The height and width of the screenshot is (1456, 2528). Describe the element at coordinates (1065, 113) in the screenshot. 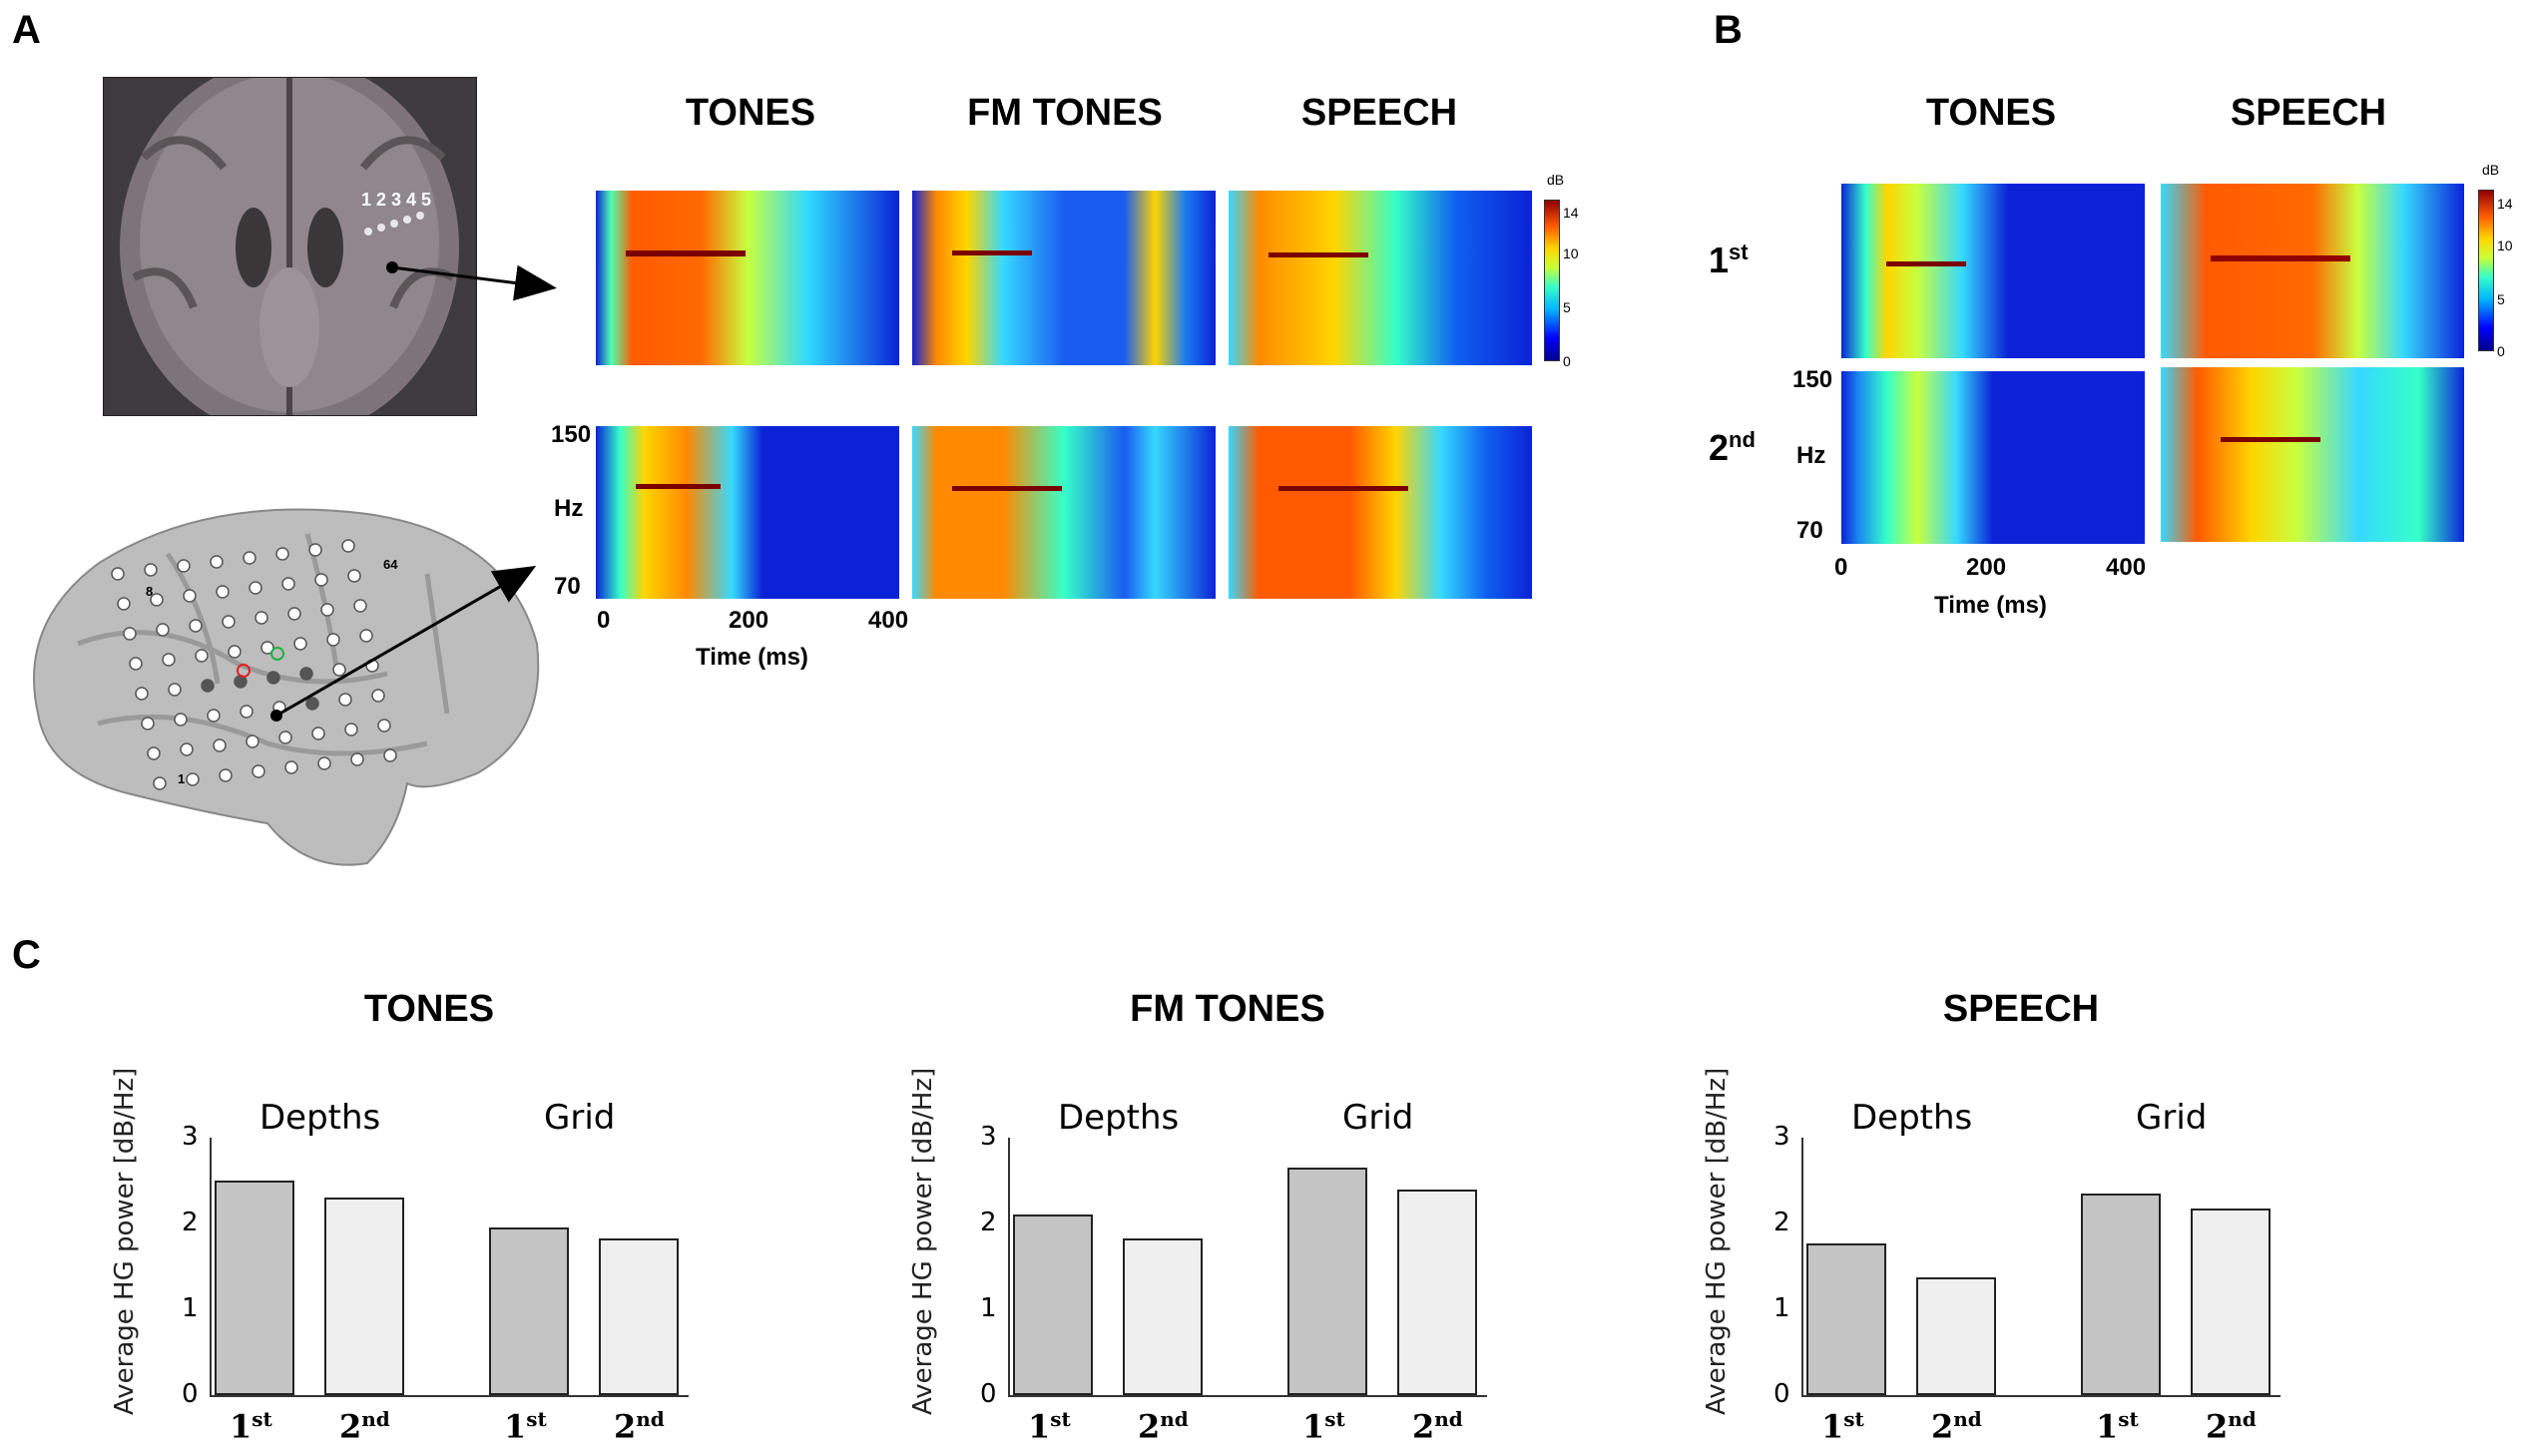

I see `a-title-fm-tones: FM TONES` at that location.